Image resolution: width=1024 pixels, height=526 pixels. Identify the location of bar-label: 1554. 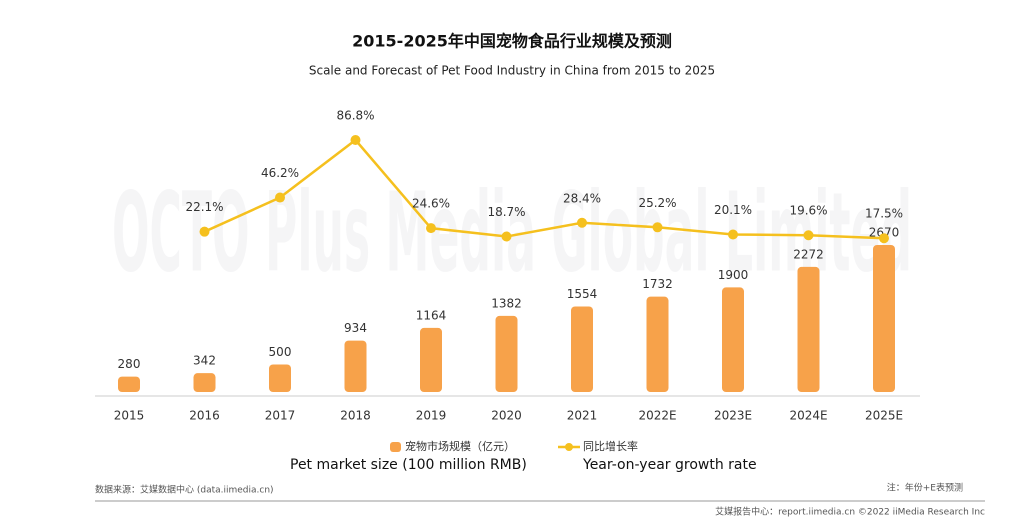
(582, 294).